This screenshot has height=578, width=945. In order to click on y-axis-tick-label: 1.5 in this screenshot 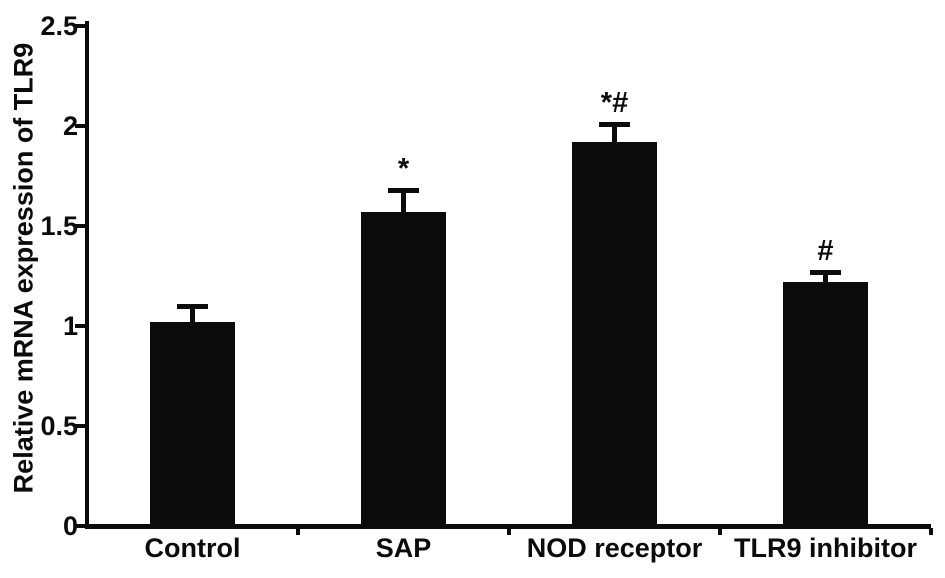, I will do `click(59, 226)`.